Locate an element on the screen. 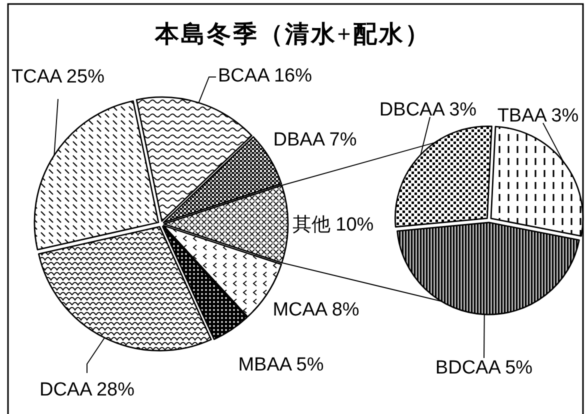 The image size is (588, 414). slice-label: 其他 10% is located at coordinates (333, 225).